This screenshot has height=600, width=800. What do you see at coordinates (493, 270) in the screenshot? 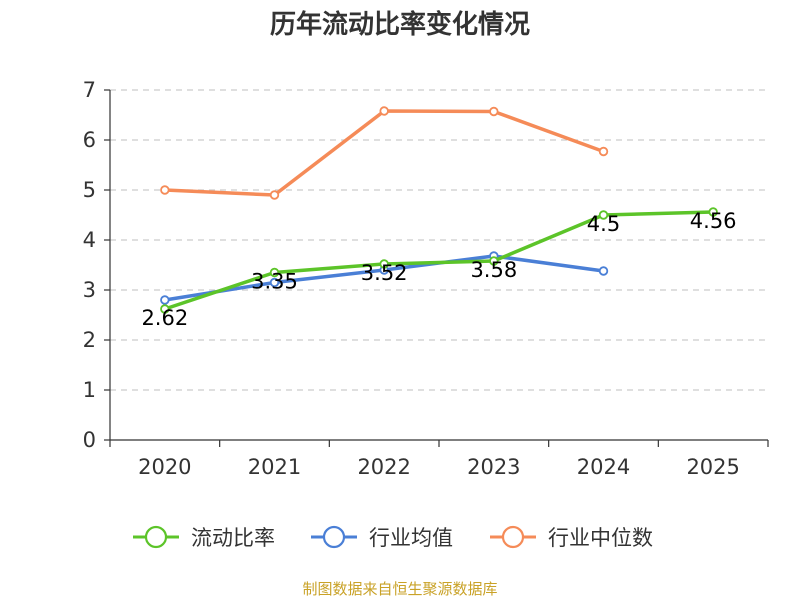
I see `data-label: 3.58` at bounding box center [493, 270].